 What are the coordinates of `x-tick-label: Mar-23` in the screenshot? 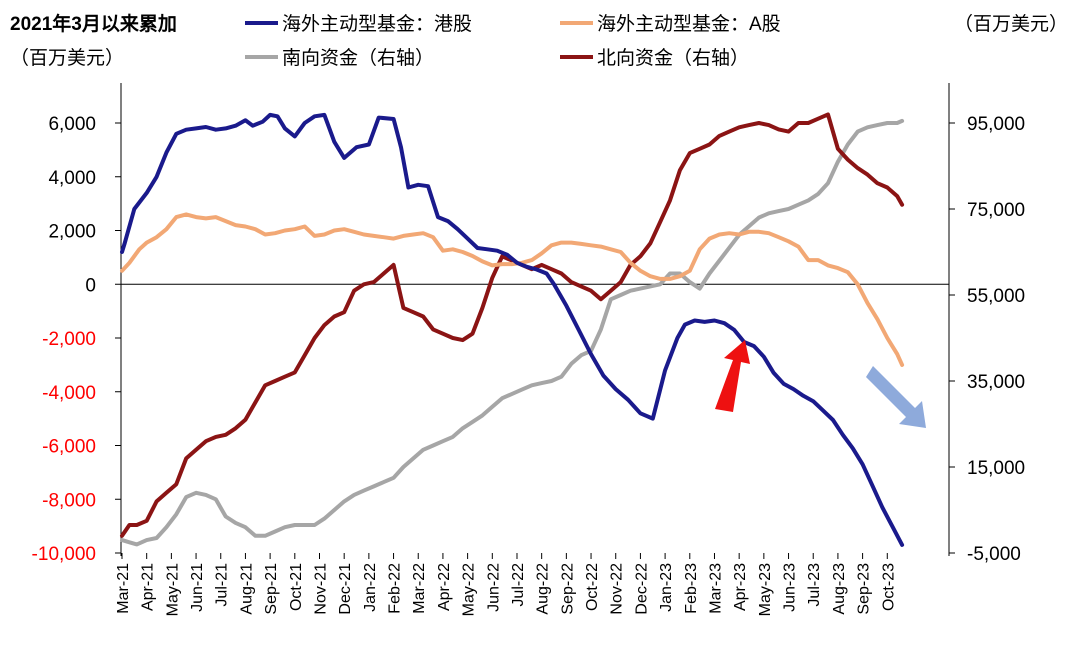 It's located at (715, 588).